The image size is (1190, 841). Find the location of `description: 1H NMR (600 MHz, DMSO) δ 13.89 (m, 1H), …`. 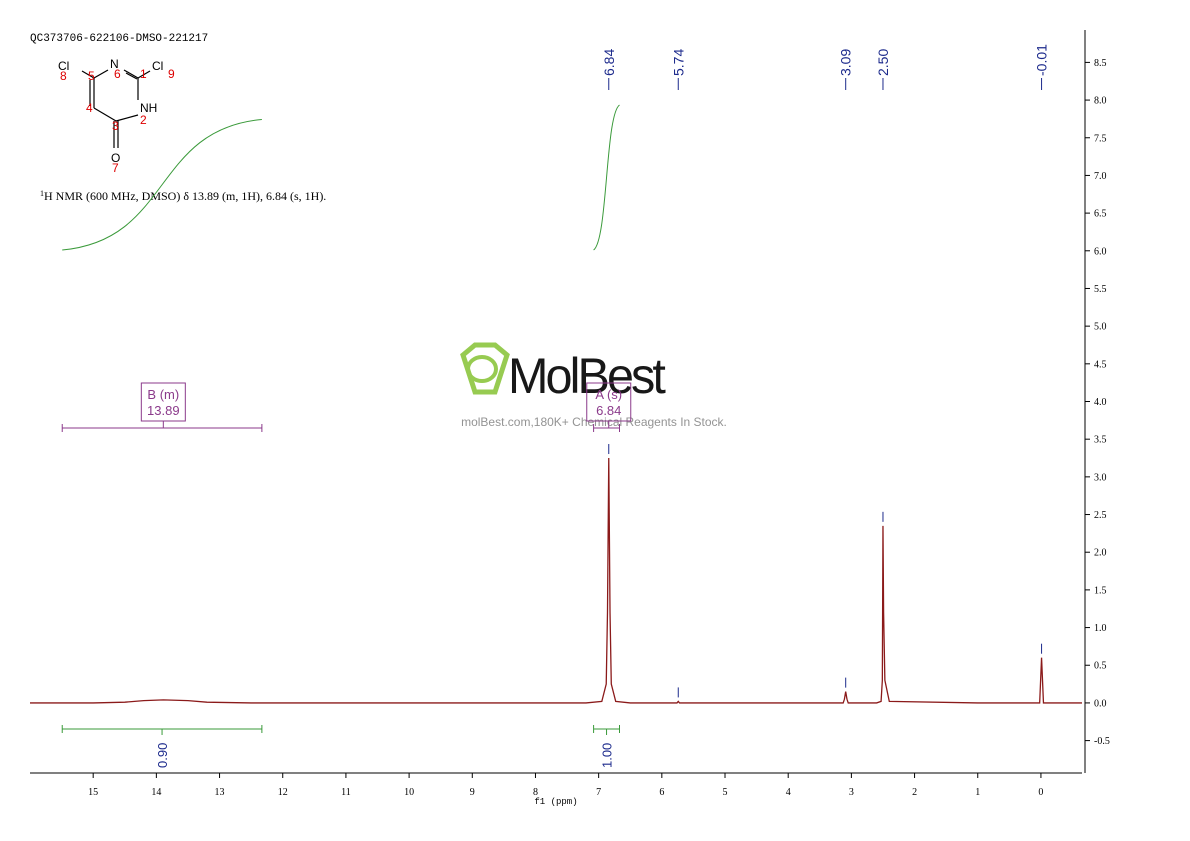

description: 1H NMR (600 MHz, DMSO) δ 13.89 (m, 1H), … is located at coordinates (183, 196).